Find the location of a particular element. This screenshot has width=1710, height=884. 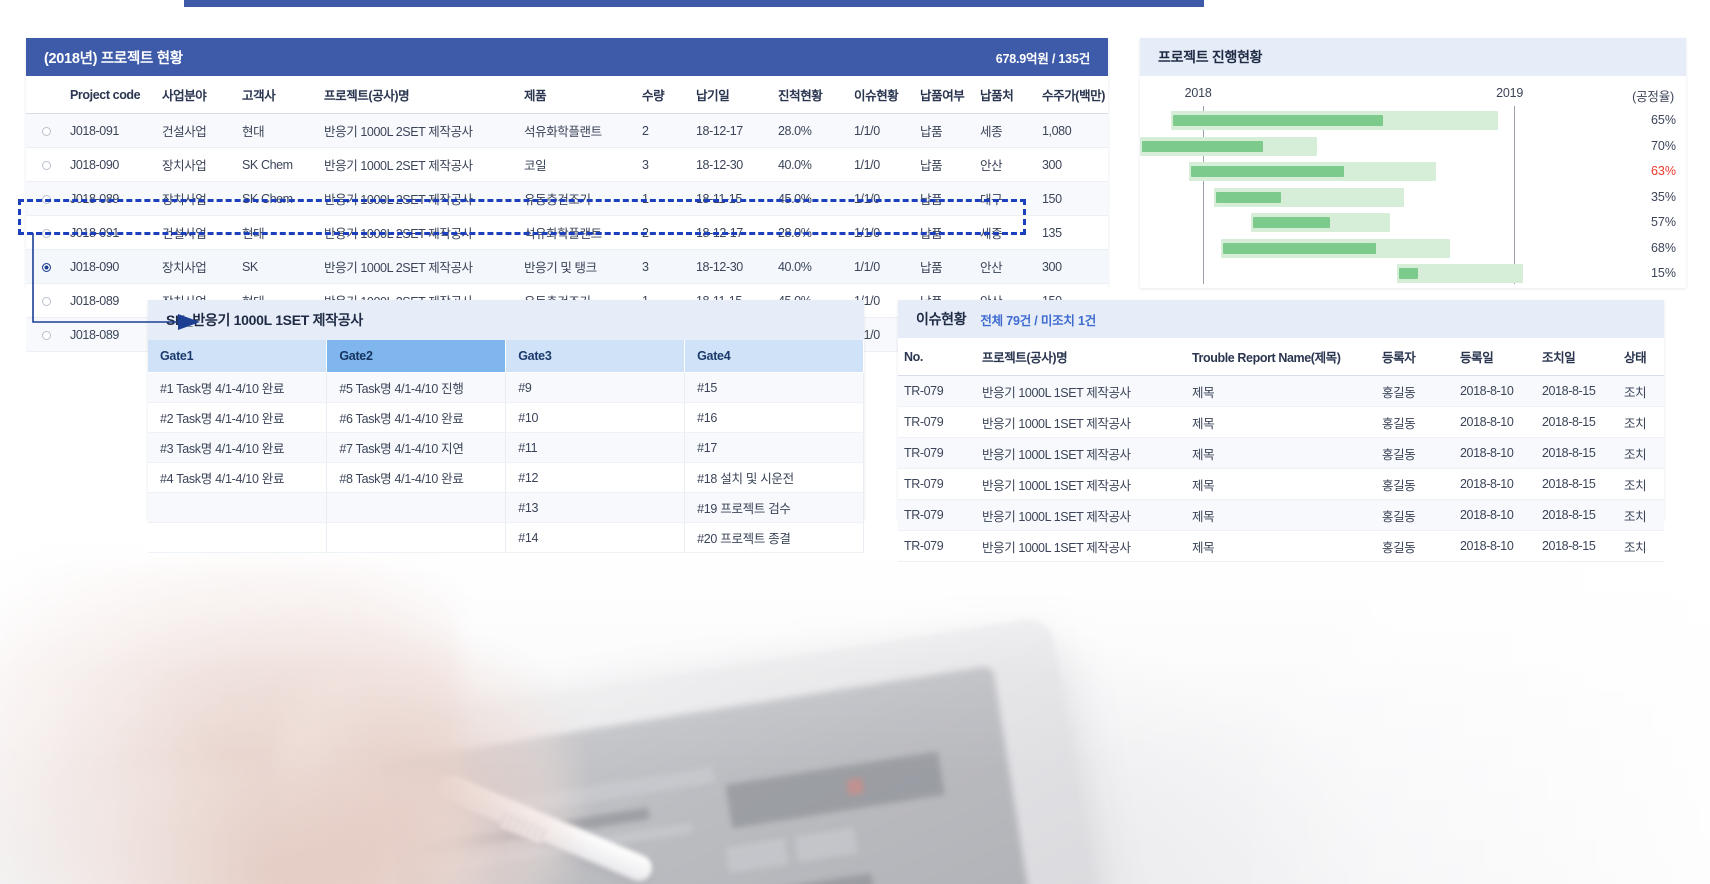

cell-place: 안산 is located at coordinates (1007, 266).